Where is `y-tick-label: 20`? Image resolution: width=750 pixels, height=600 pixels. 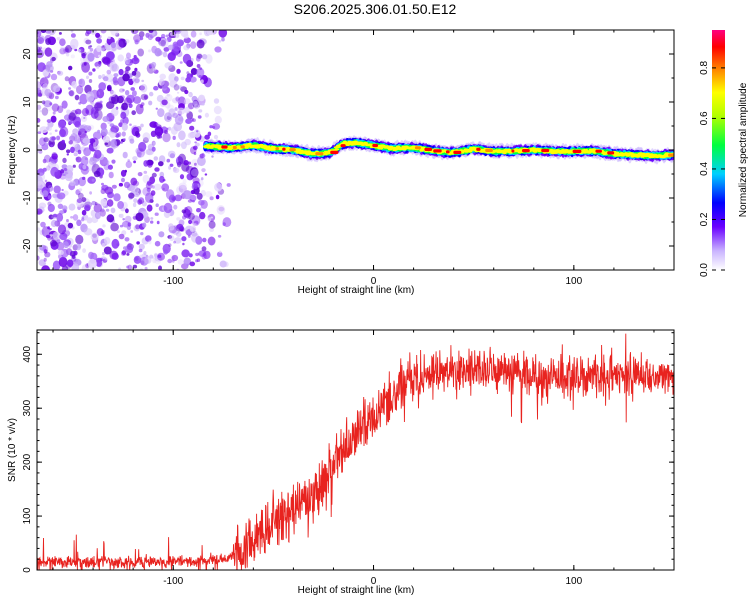
y-tick-label: 20 is located at coordinates (27, 54).